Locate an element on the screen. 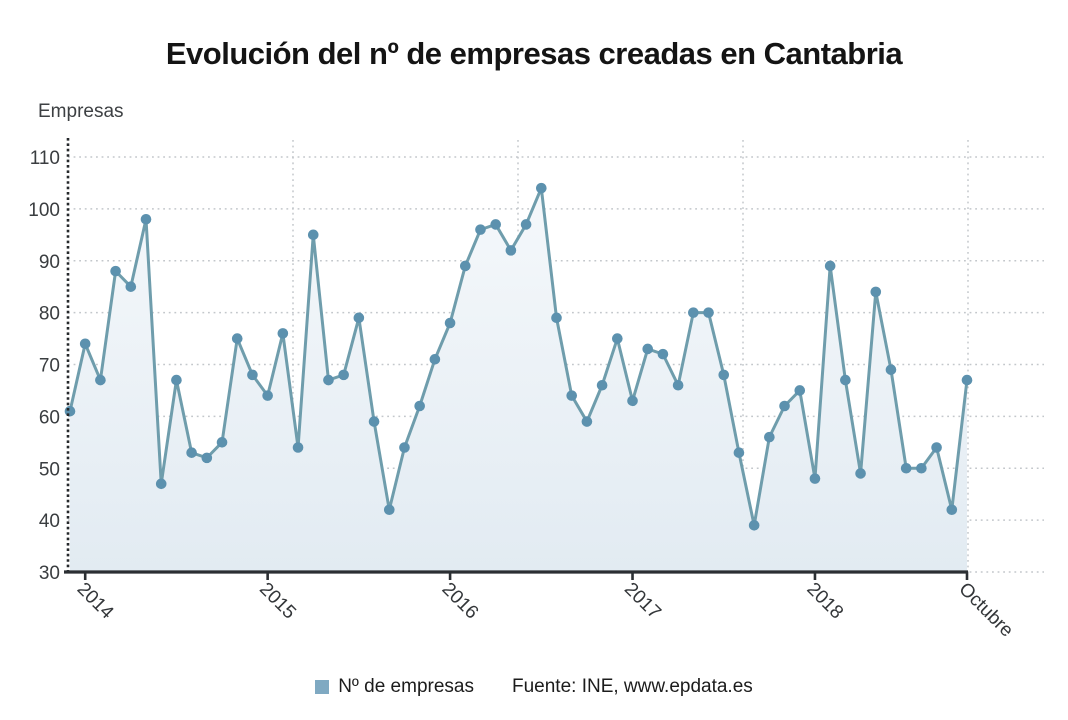 The width and height of the screenshot is (1068, 720). legend-item-empresas: Nº de empresas is located at coordinates (394, 687).